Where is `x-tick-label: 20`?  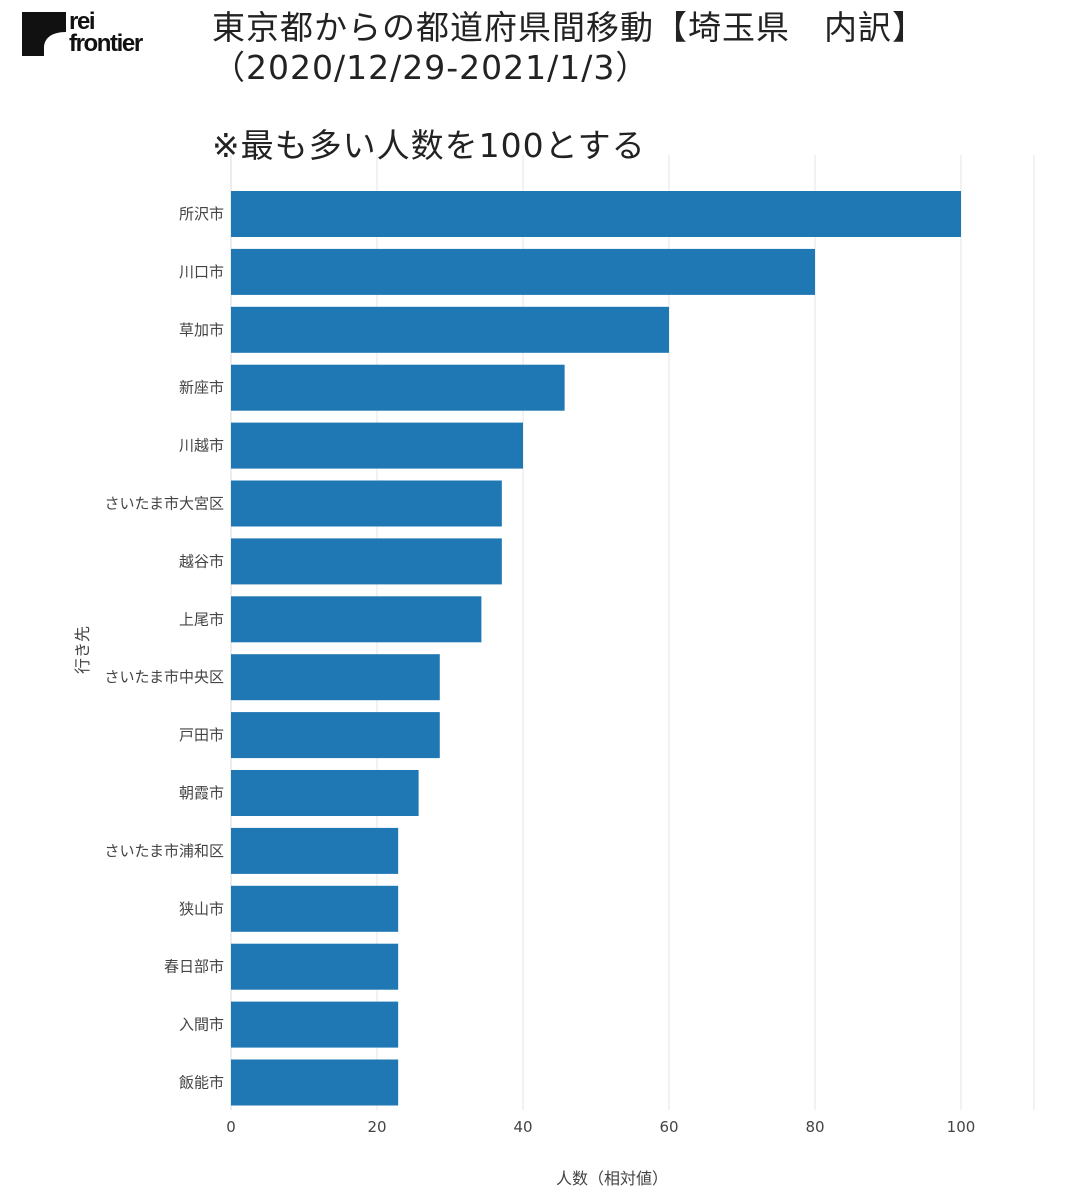 x-tick-label: 20 is located at coordinates (376, 1127).